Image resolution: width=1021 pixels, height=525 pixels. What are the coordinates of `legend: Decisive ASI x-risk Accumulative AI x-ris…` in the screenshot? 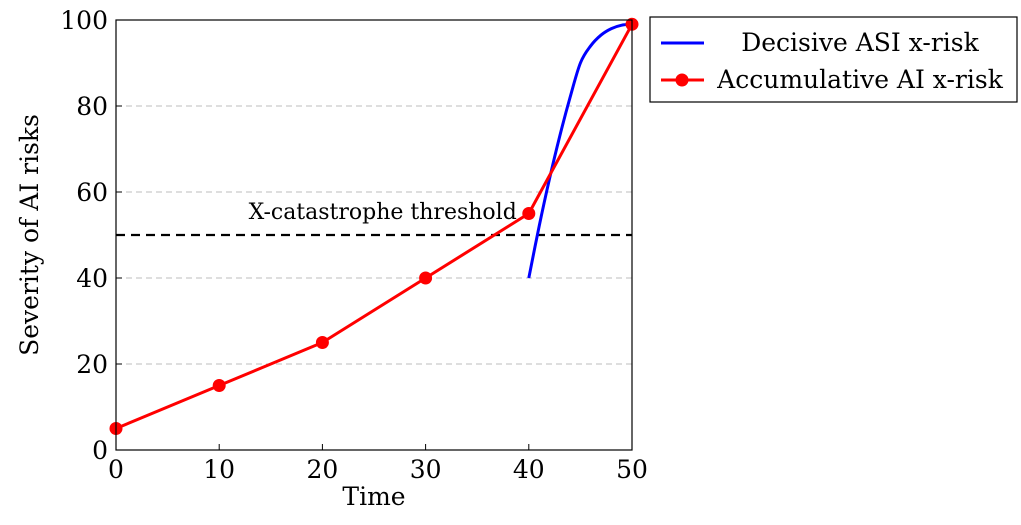 It's located at (833, 59).